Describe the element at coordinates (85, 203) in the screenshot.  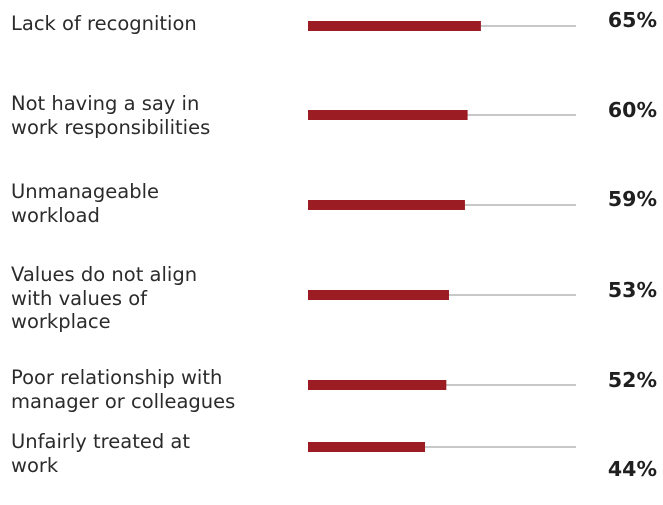
I see `category-label-2: Unmanageable workload` at that location.